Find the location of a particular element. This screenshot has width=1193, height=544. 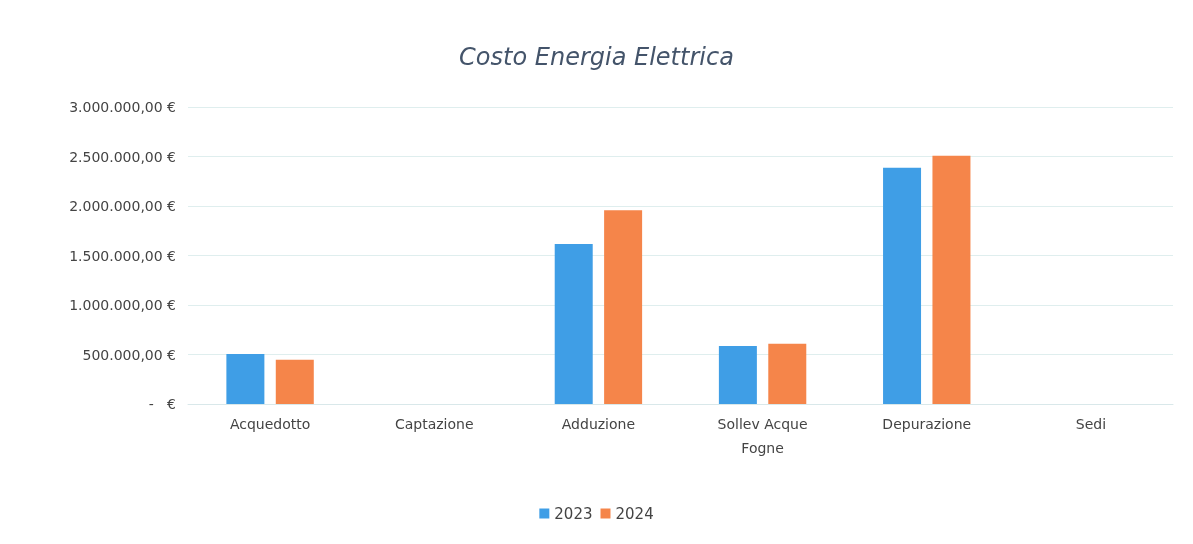

legend-label: 2023 is located at coordinates (573, 513).